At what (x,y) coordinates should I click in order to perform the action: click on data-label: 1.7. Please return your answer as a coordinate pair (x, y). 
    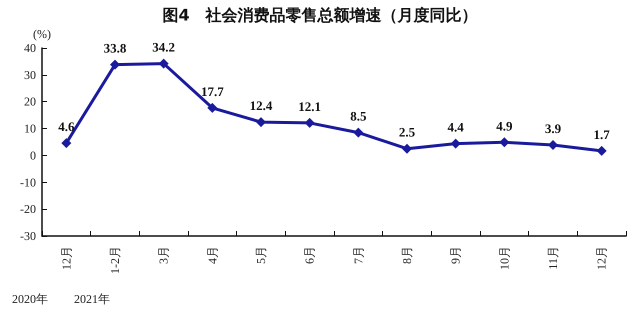
    Looking at the image, I should click on (602, 134).